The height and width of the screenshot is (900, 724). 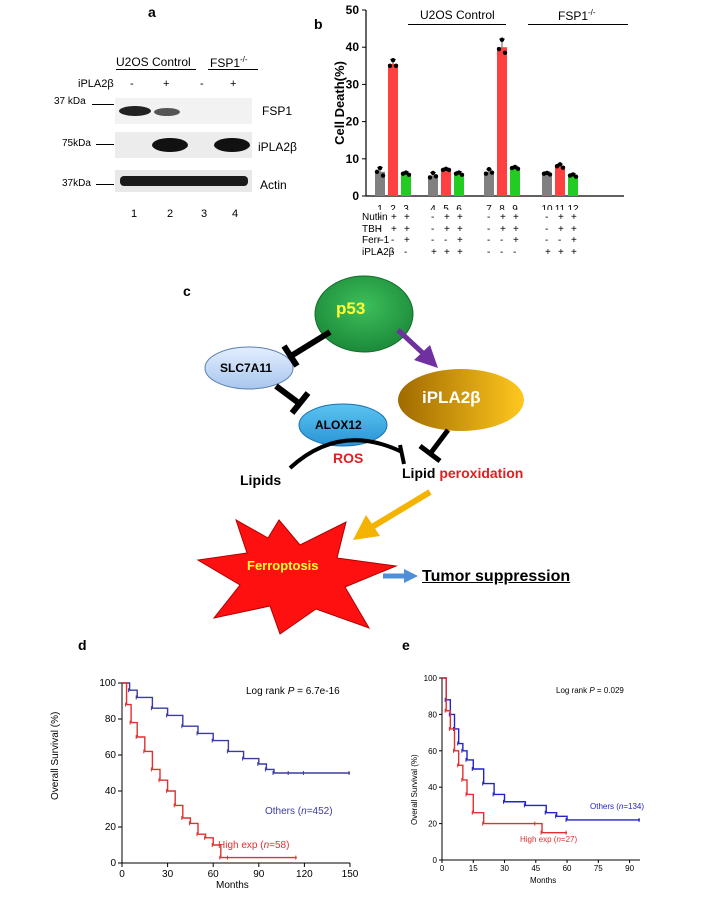 What do you see at coordinates (502, 207) in the screenshot?
I see `x-tick-label: 8` at bounding box center [502, 207].